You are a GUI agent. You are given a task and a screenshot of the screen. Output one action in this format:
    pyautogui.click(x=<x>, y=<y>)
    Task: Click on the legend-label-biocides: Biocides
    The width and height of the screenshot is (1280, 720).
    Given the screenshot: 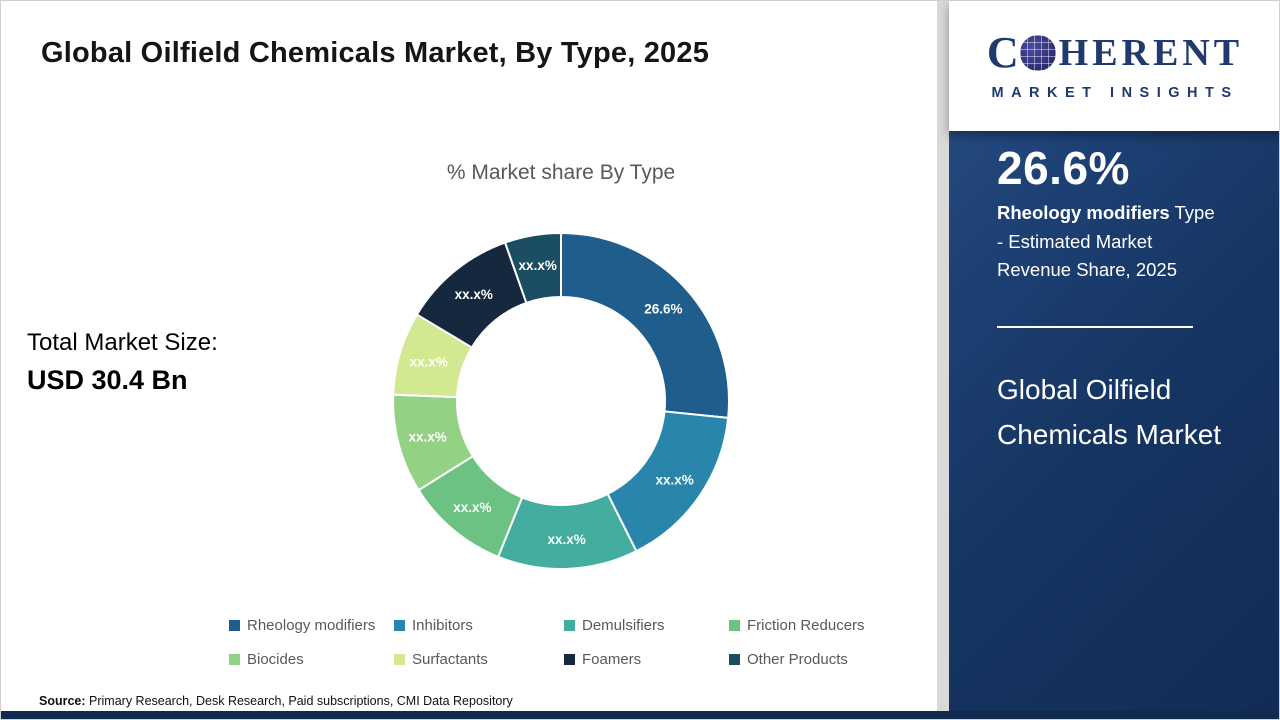 What is the action you would take?
    pyautogui.click(x=275, y=659)
    